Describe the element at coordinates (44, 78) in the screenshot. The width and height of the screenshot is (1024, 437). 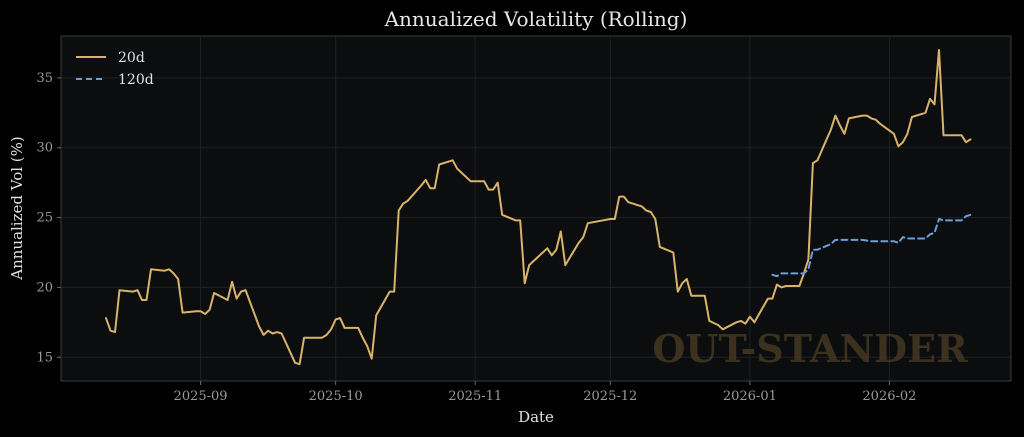
I see `y-tick-label: 35` at that location.